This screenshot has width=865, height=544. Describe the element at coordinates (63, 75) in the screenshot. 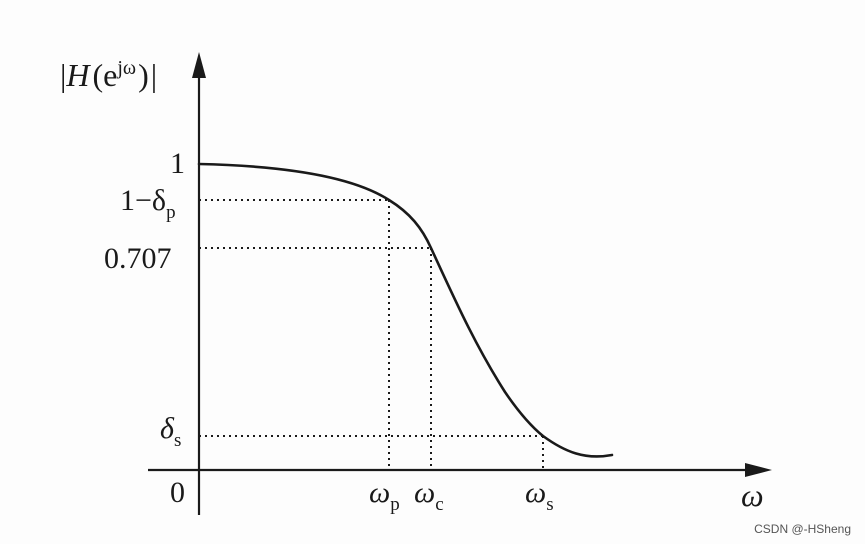

I see `y-label-bar-left: |` at that location.